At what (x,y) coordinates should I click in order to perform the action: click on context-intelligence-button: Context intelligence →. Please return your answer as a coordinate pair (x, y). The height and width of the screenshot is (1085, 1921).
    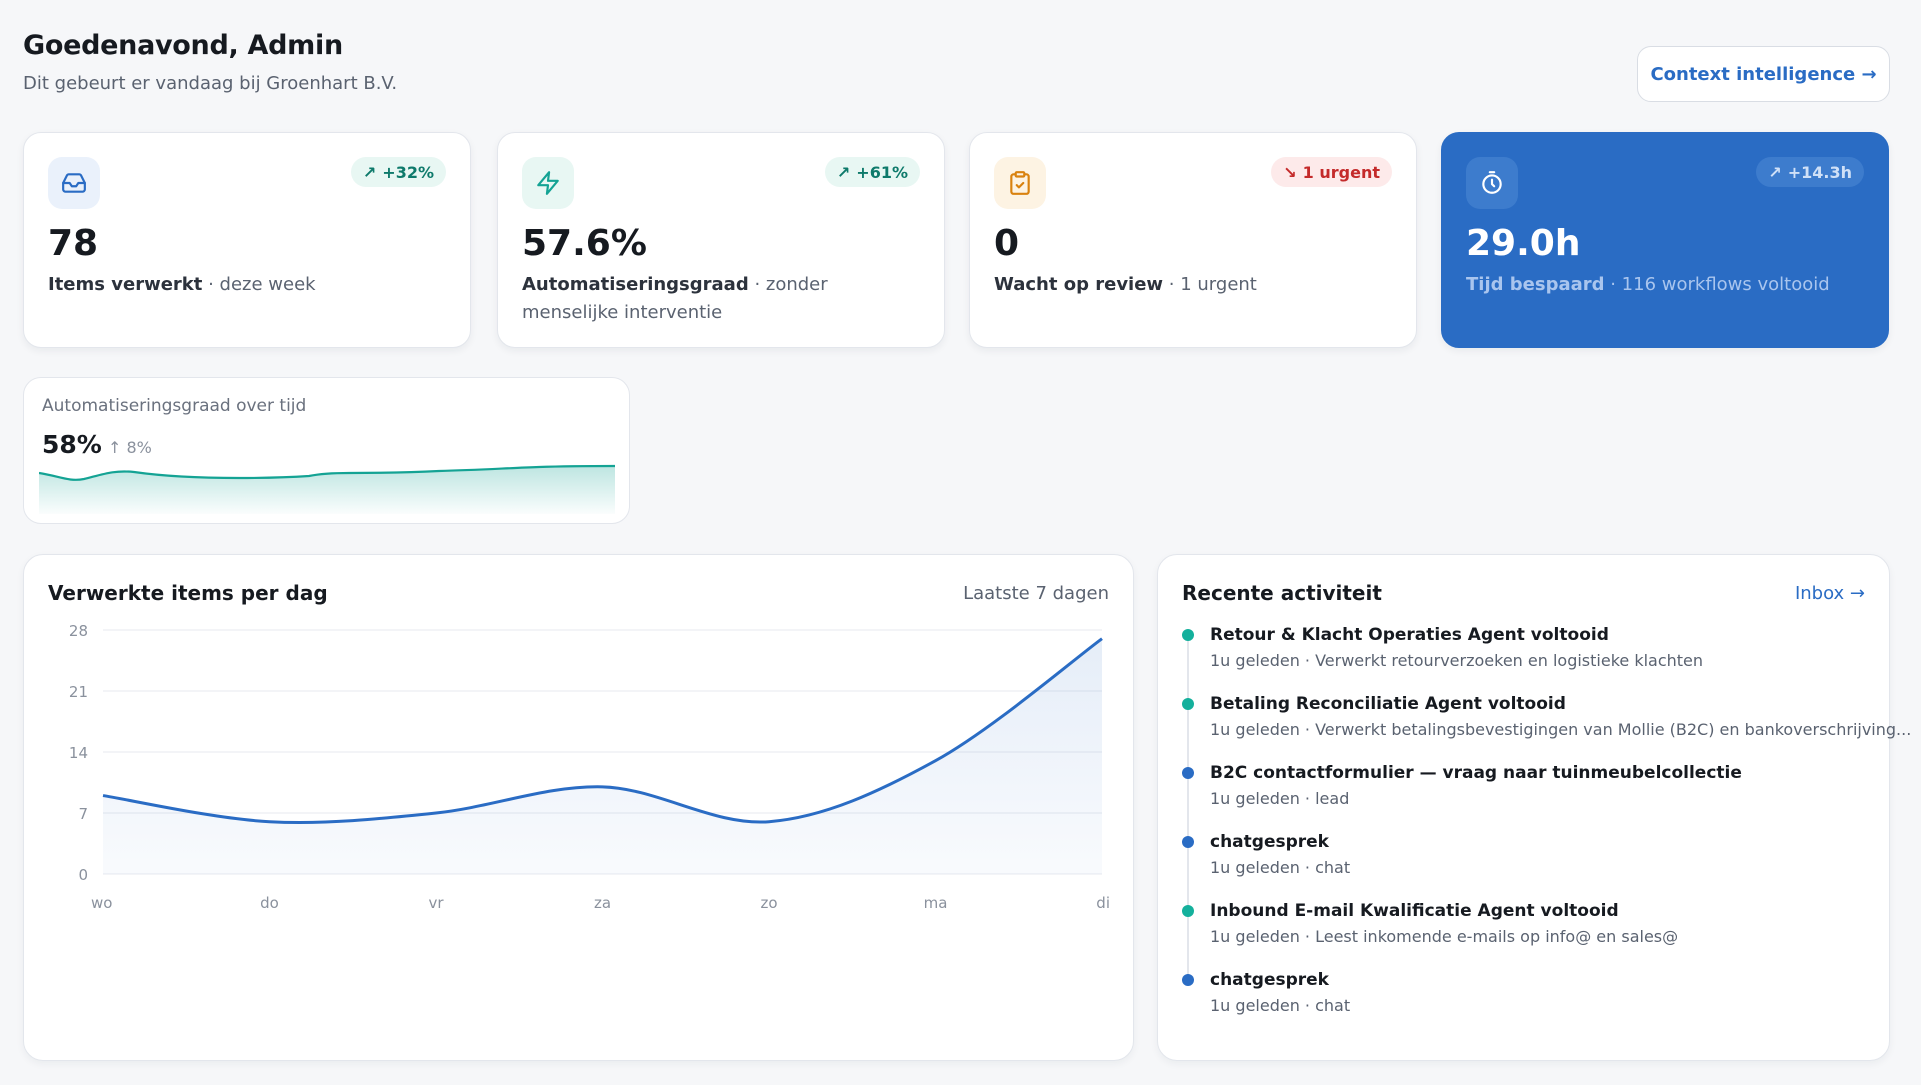
    Looking at the image, I should click on (1763, 74).